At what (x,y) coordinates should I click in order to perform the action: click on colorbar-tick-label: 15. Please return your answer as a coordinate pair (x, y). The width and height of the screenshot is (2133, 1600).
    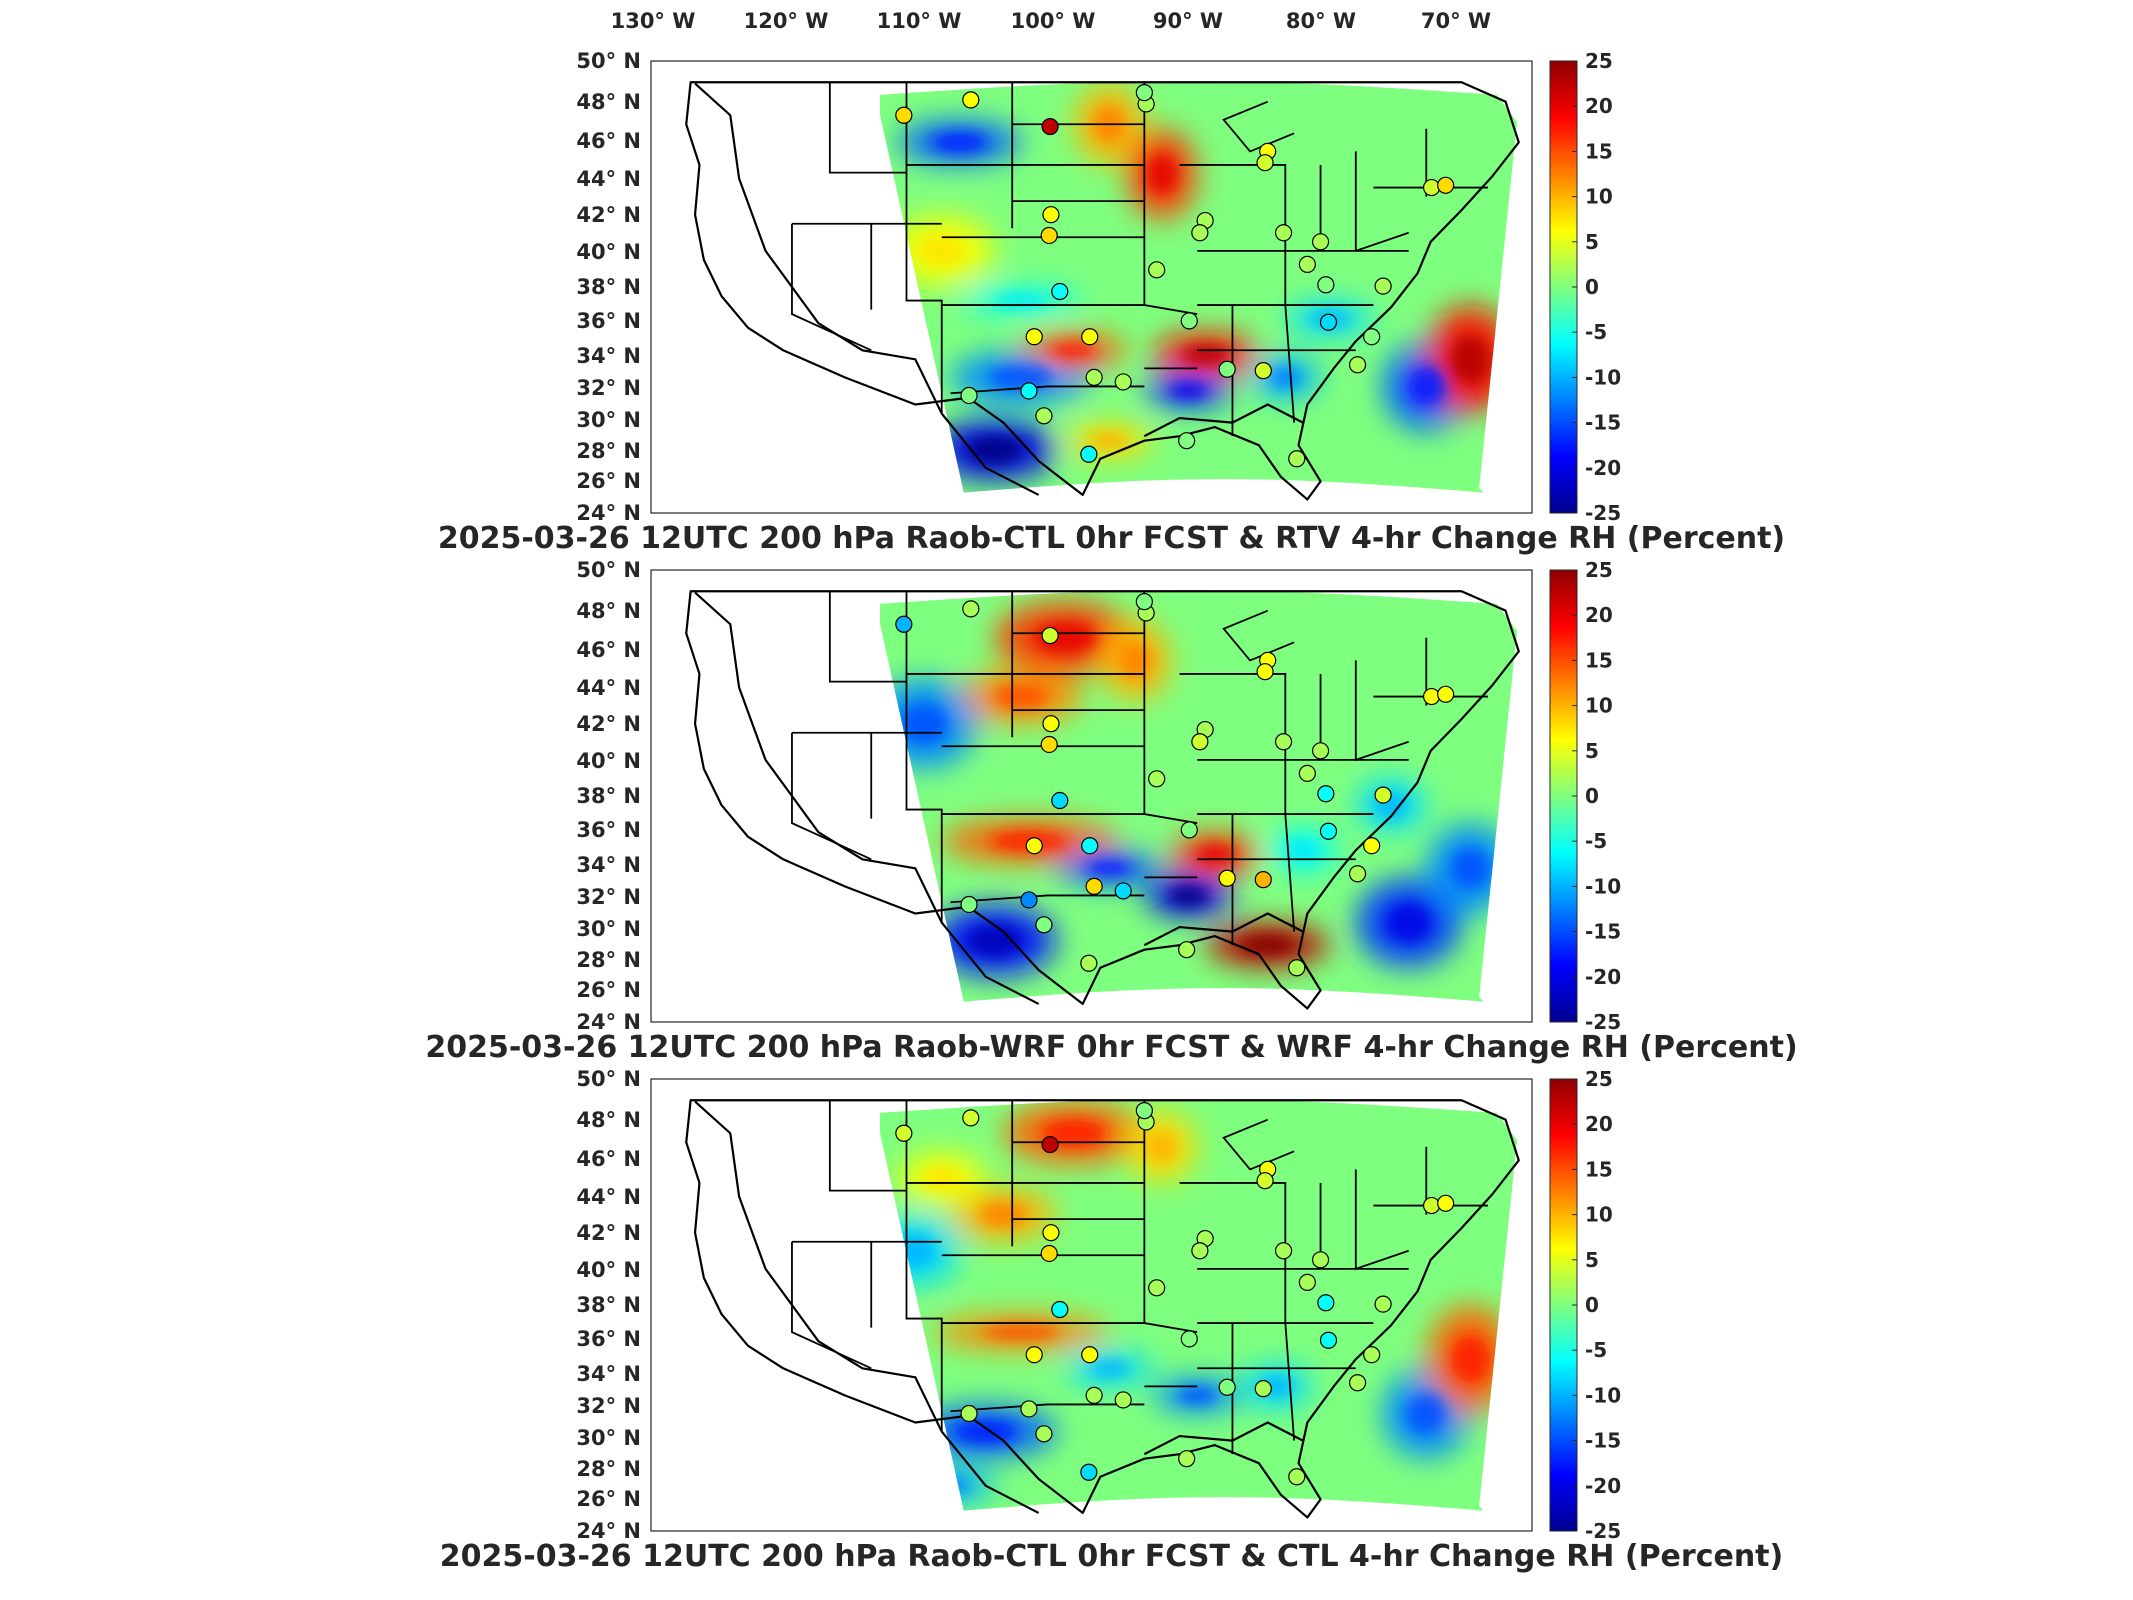
    Looking at the image, I should click on (1599, 151).